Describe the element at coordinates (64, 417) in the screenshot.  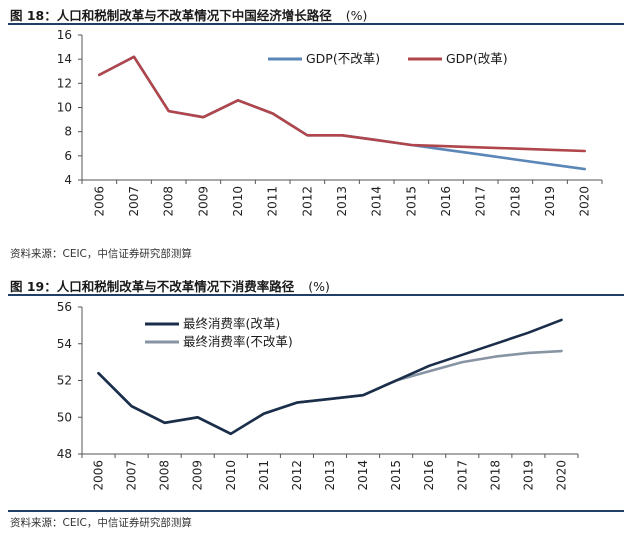
I see `y-tick-label: 50` at that location.